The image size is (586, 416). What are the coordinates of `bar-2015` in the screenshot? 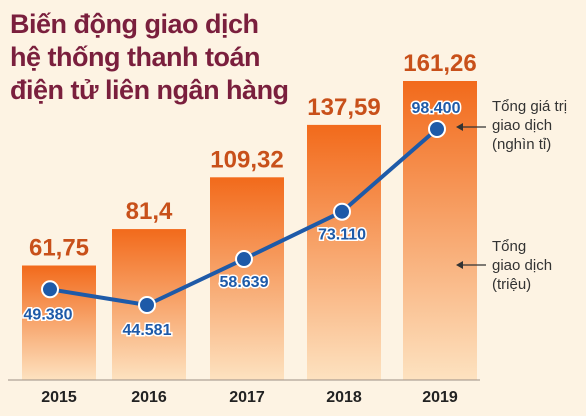 It's located at (59, 322).